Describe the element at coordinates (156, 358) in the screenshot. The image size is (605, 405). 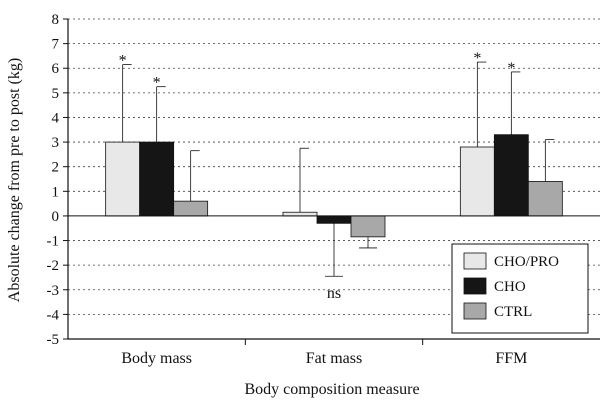
I see `category-label: Body mass` at that location.